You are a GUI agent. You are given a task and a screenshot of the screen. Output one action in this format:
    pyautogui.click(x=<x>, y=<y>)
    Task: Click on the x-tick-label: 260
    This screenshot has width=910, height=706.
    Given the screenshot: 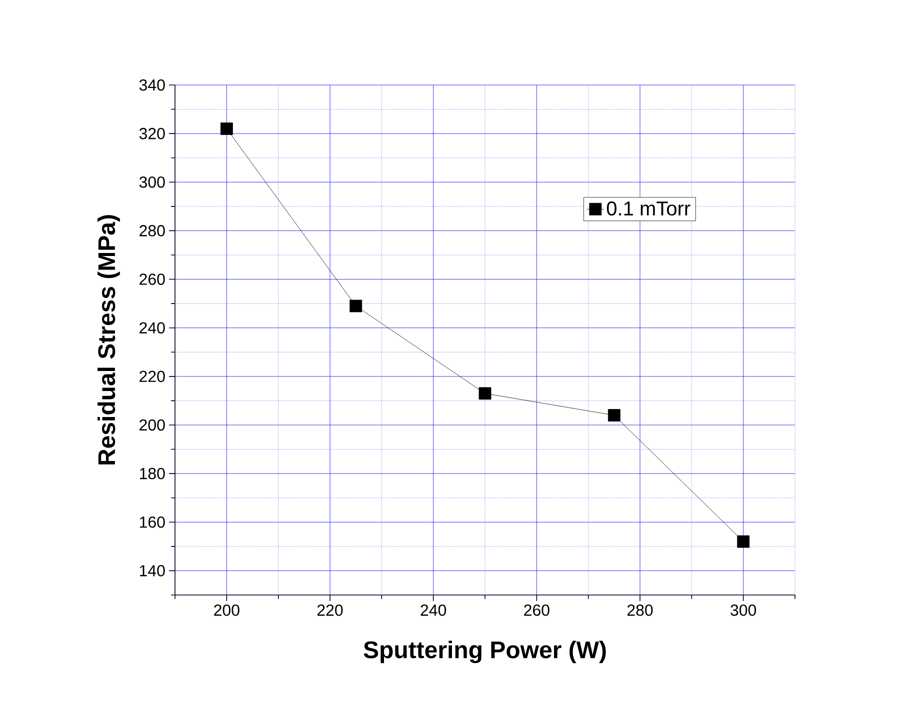 What is the action you would take?
    pyautogui.click(x=537, y=610)
    